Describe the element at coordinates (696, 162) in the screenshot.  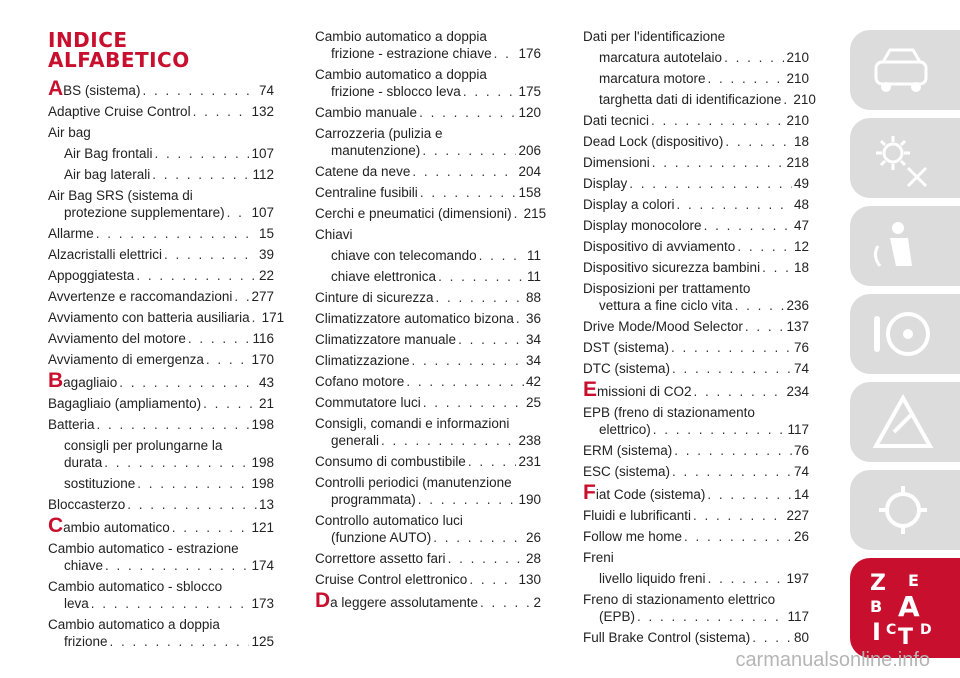
I see `index-entry: Dimensioni 218` at that location.